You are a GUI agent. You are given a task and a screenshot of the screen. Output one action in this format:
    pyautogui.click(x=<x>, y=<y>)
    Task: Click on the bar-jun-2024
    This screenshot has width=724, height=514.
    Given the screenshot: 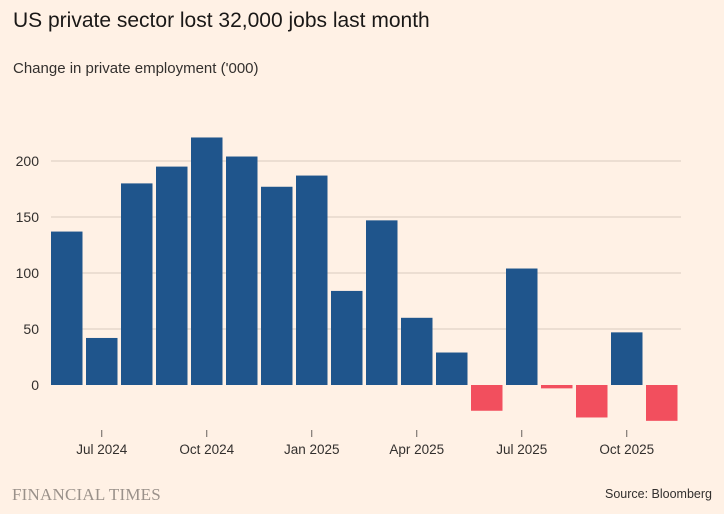 What is the action you would take?
    pyautogui.click(x=67, y=308)
    